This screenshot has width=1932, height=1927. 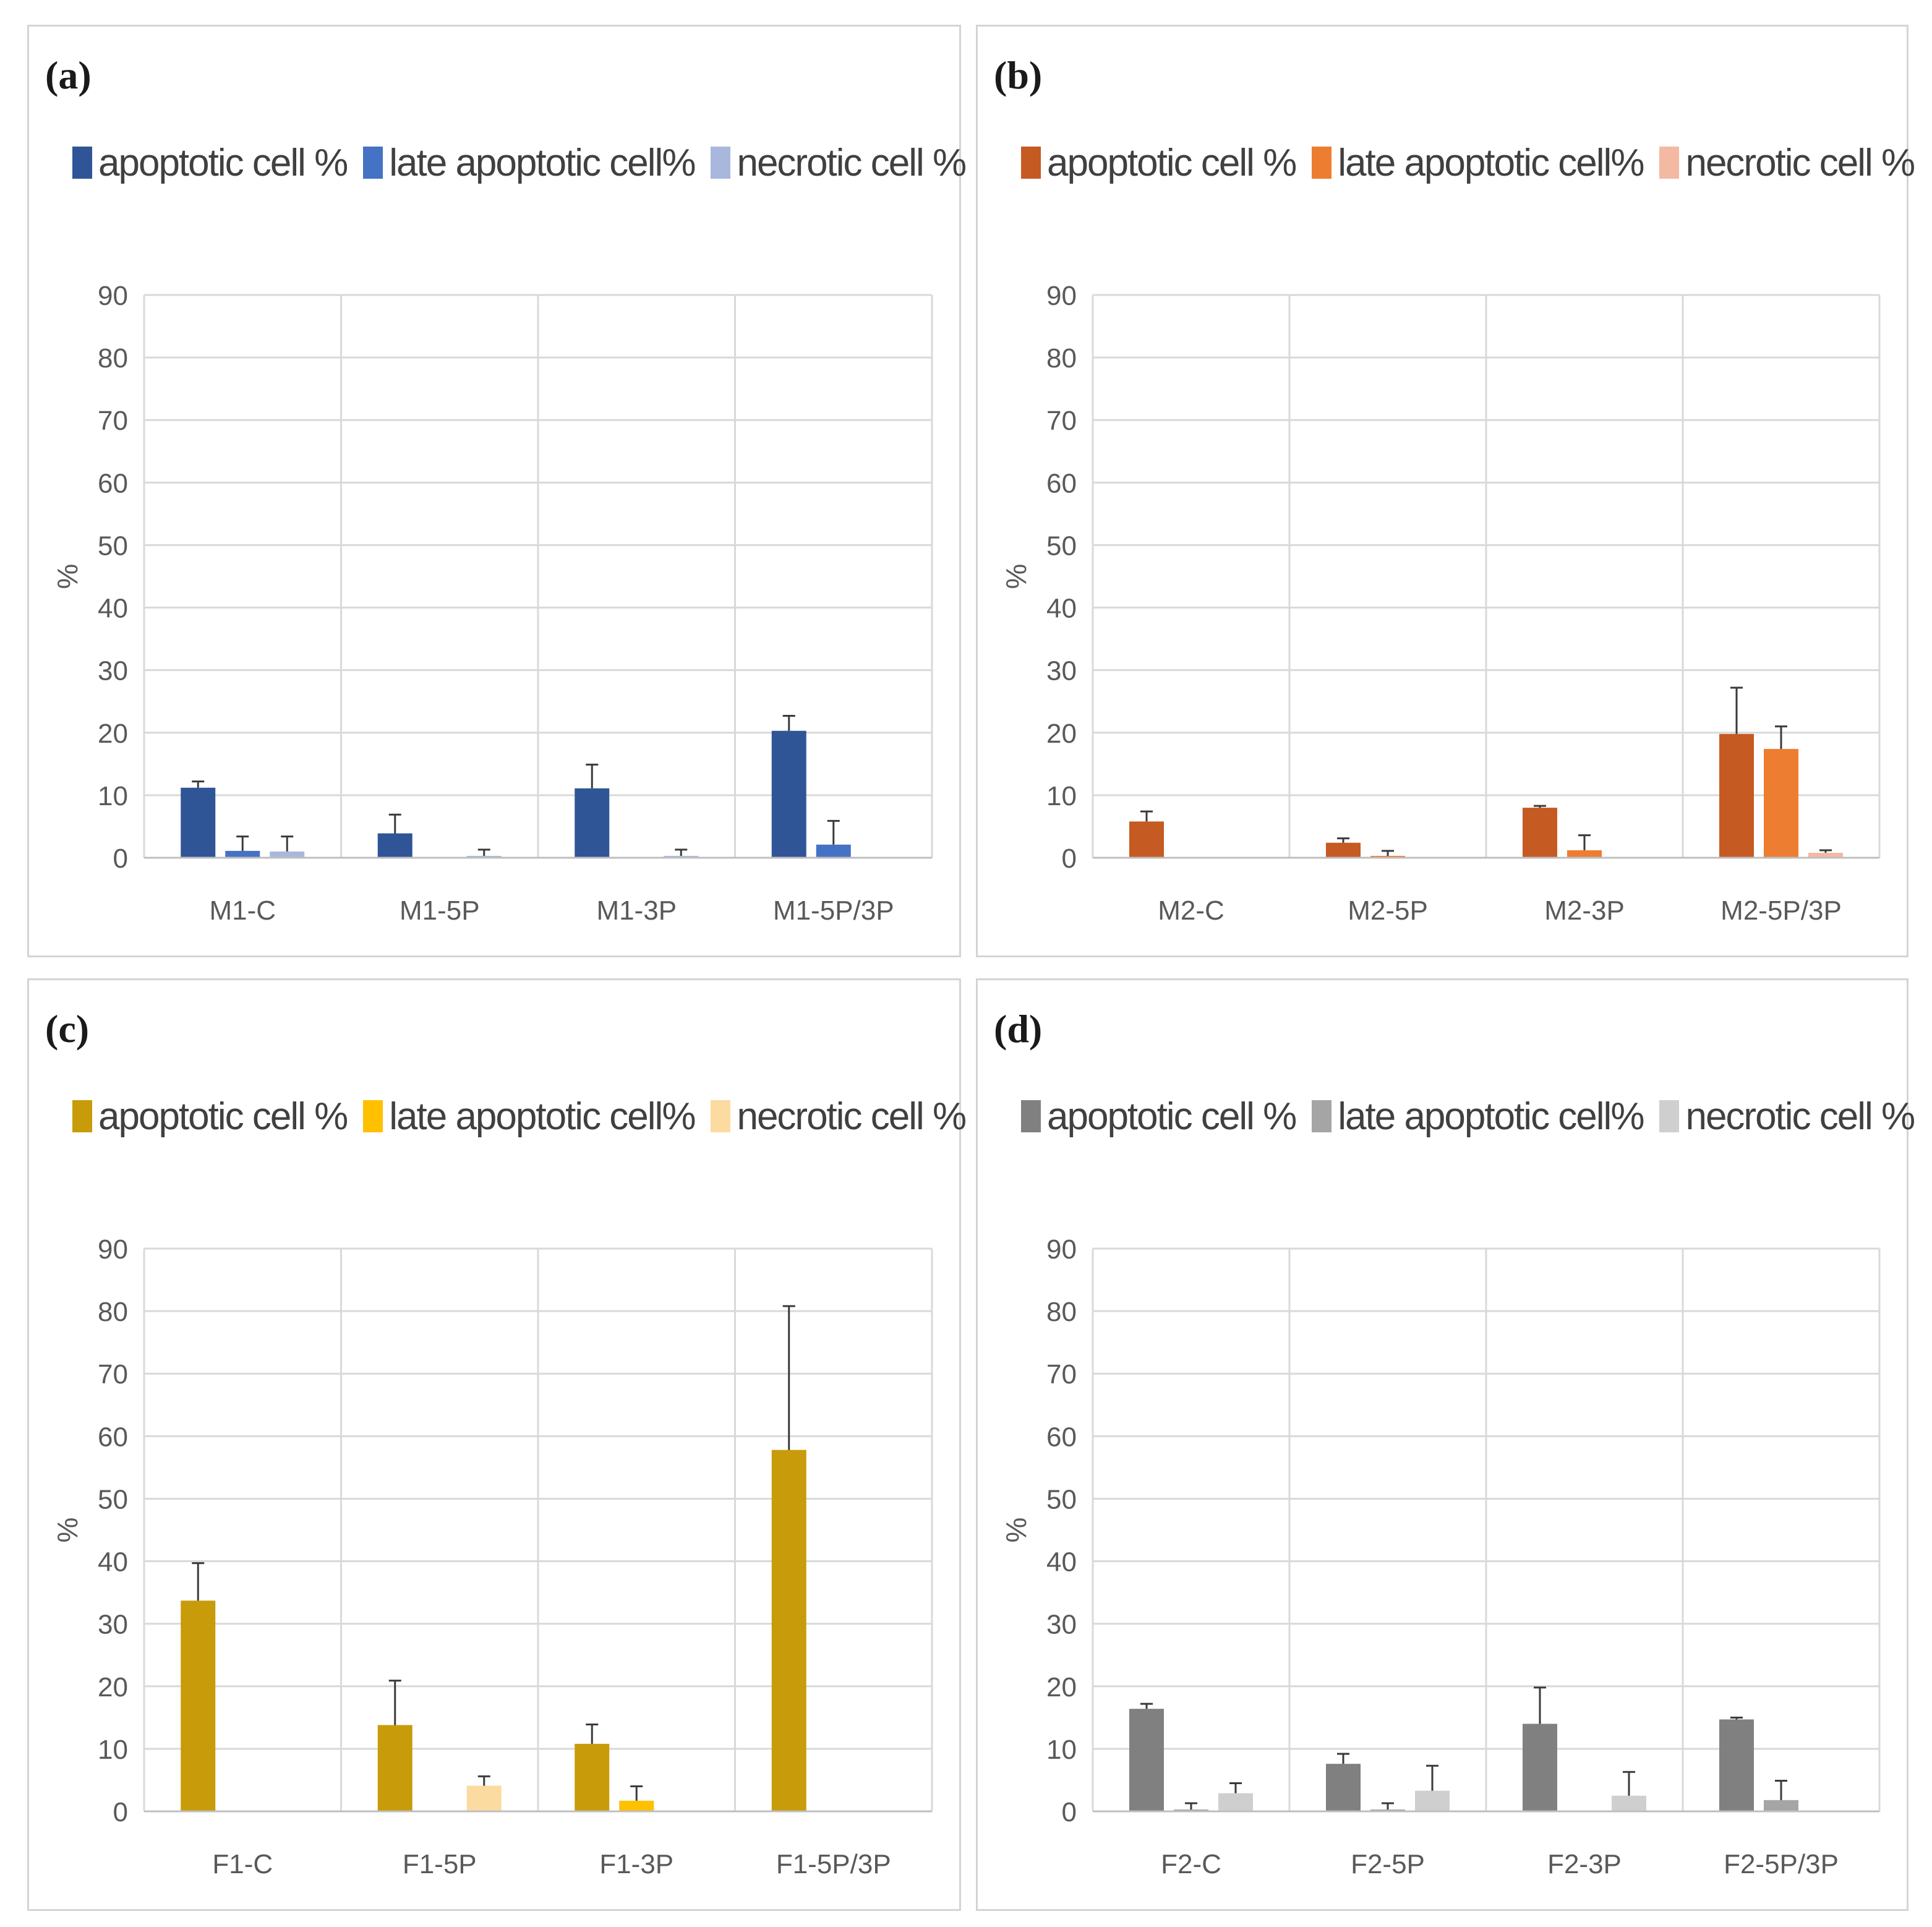 I want to click on x-category-label: M1-C, so click(x=243, y=910).